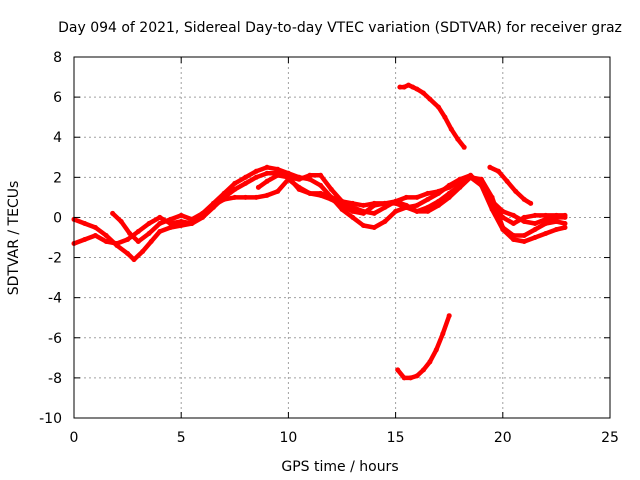  I want to click on y-tick-label: -8, so click(55, 379).